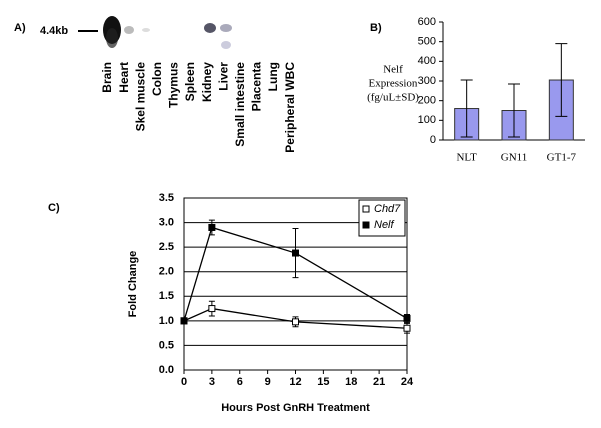 The height and width of the screenshot is (428, 601). What do you see at coordinates (427, 81) in the screenshot?
I see `y-tick-label: 300` at bounding box center [427, 81].